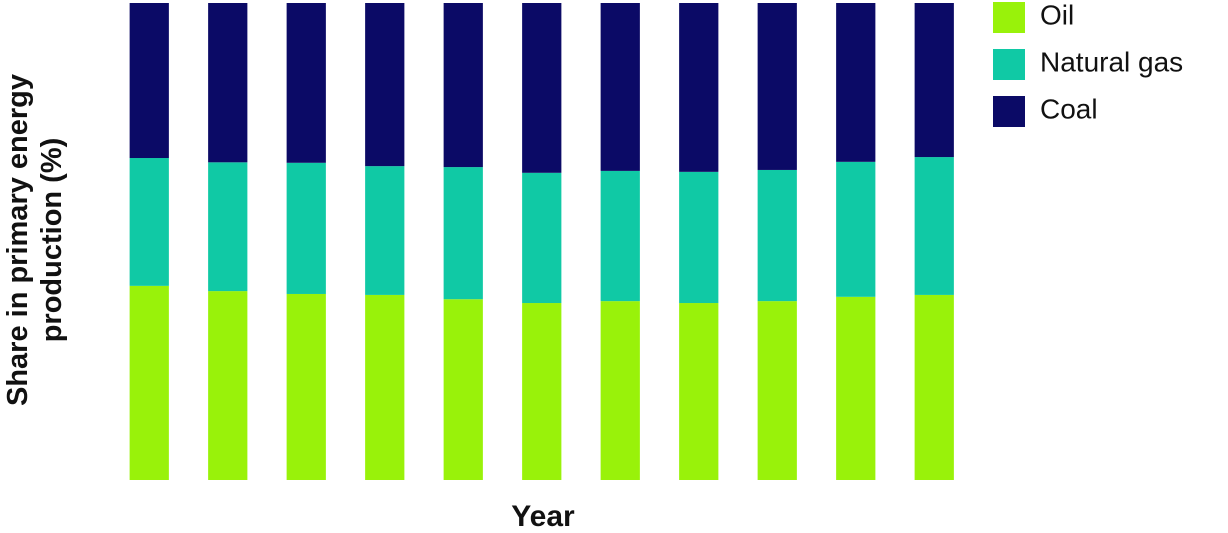 This screenshot has height=533, width=1228. What do you see at coordinates (1111, 61) in the screenshot?
I see `legend-label: Natural gas` at bounding box center [1111, 61].